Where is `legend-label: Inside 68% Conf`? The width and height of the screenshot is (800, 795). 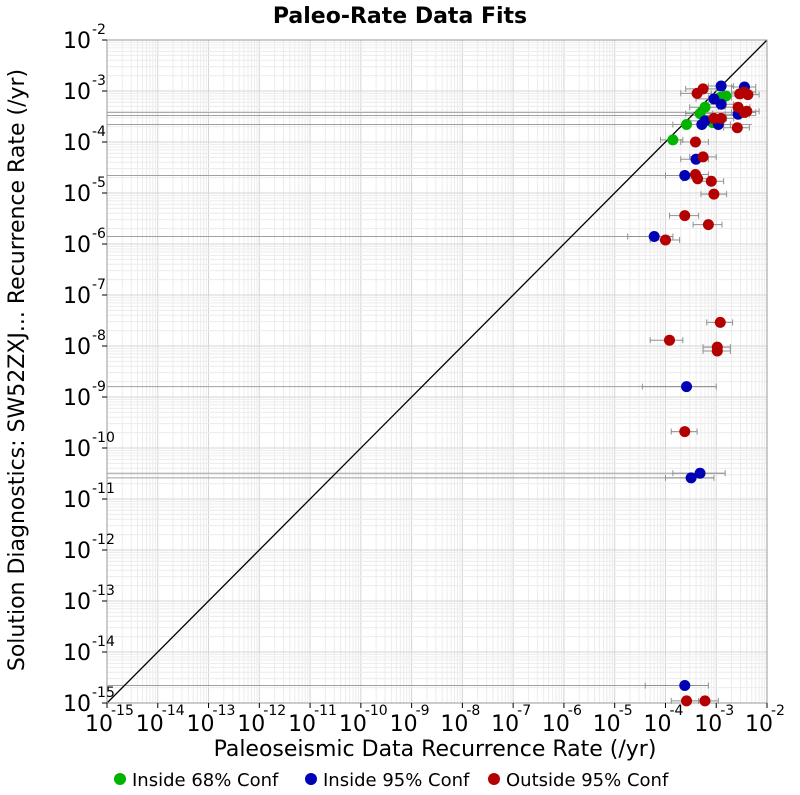
legend-label: Inside 68% Conf is located at coordinates (205, 780).